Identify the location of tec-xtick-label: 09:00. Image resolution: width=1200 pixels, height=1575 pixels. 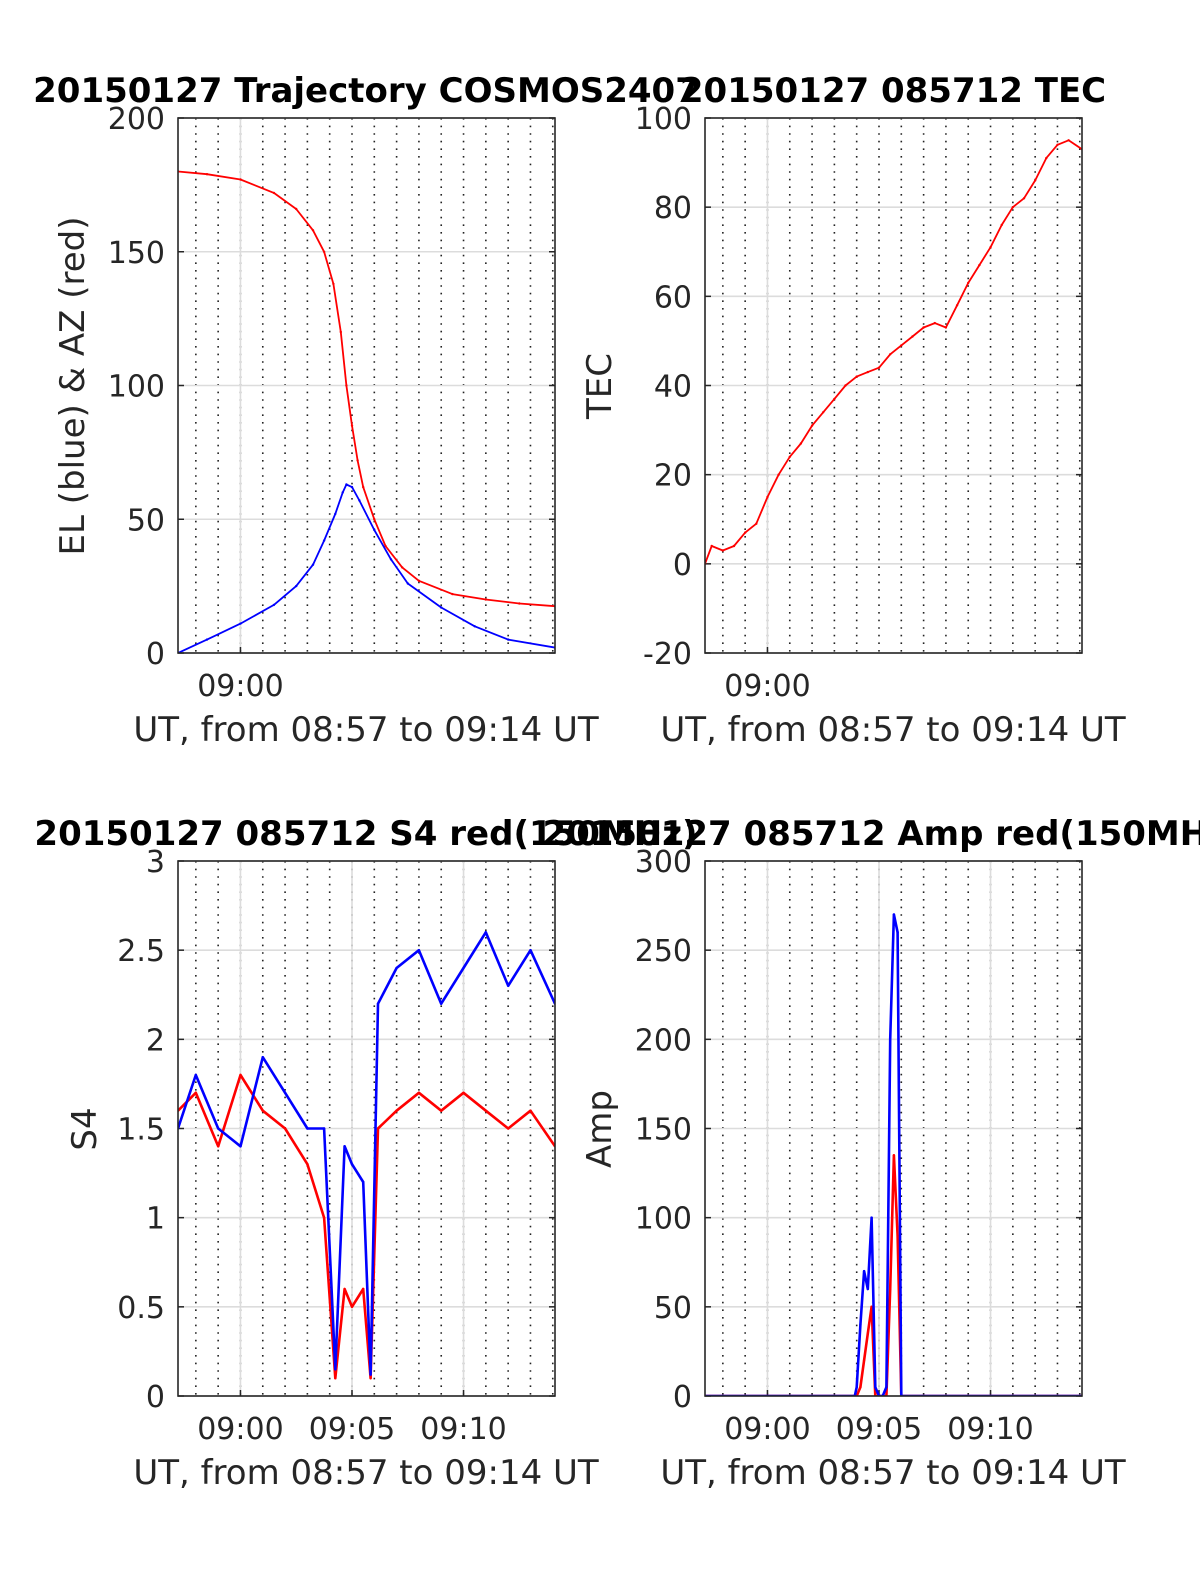
(767, 686).